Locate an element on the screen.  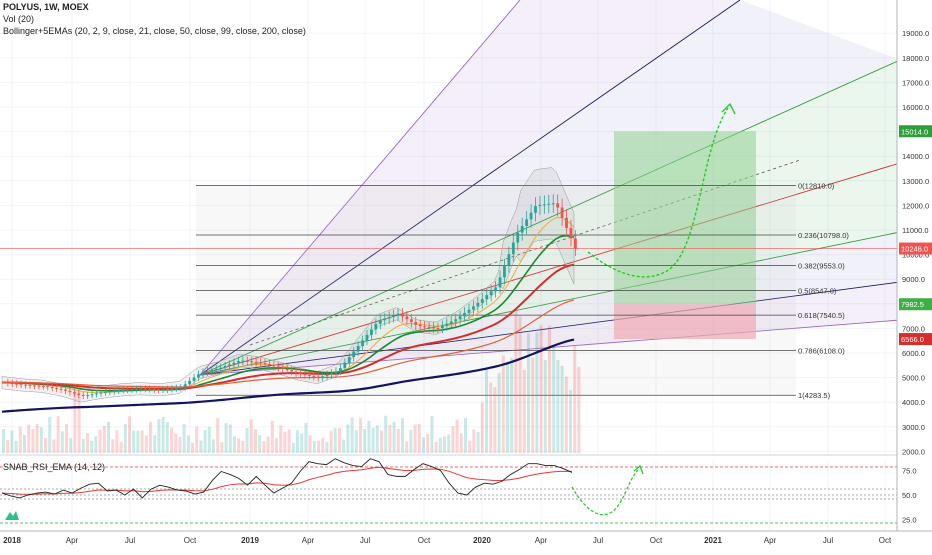
price-tag-label: 15014.0 is located at coordinates (914, 131).